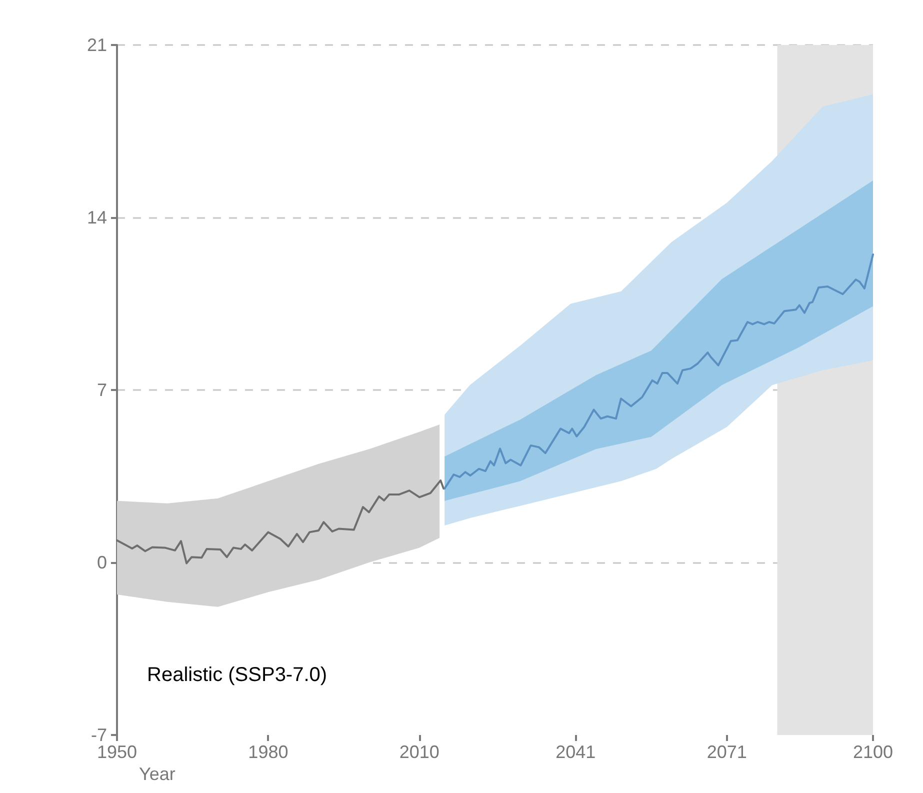  I want to click on annotation: Realistic (SSP3-7.0), so click(237, 675).